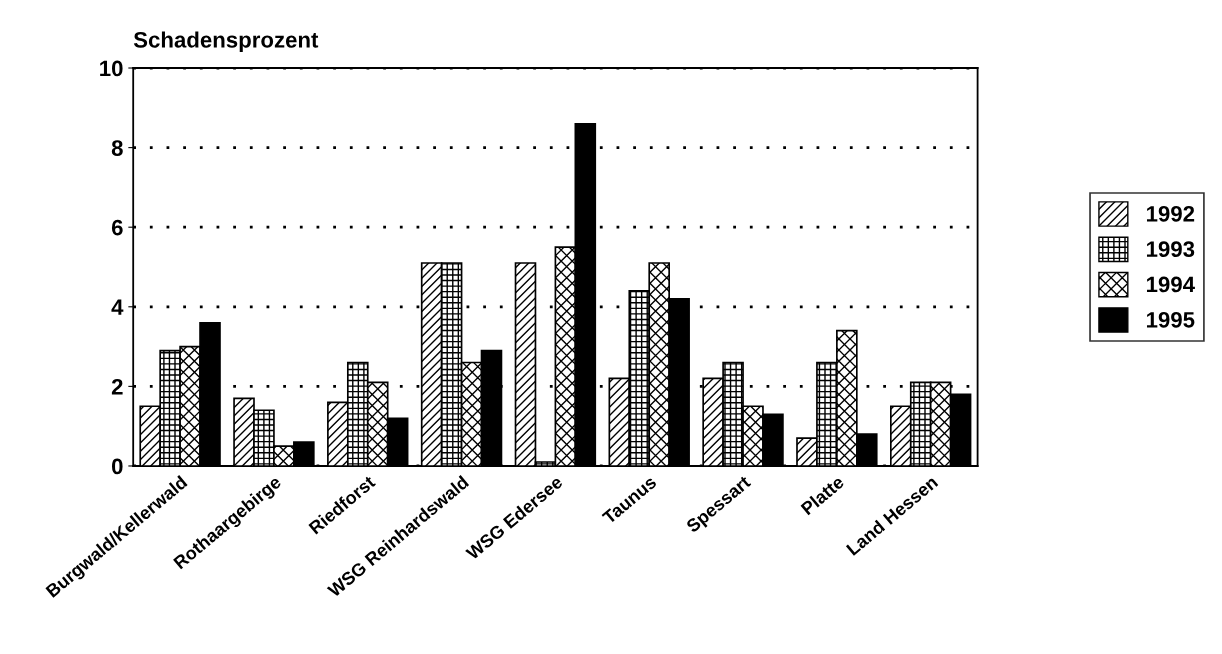 The image size is (1222, 654). I want to click on y-tick-label: 6, so click(117, 227).